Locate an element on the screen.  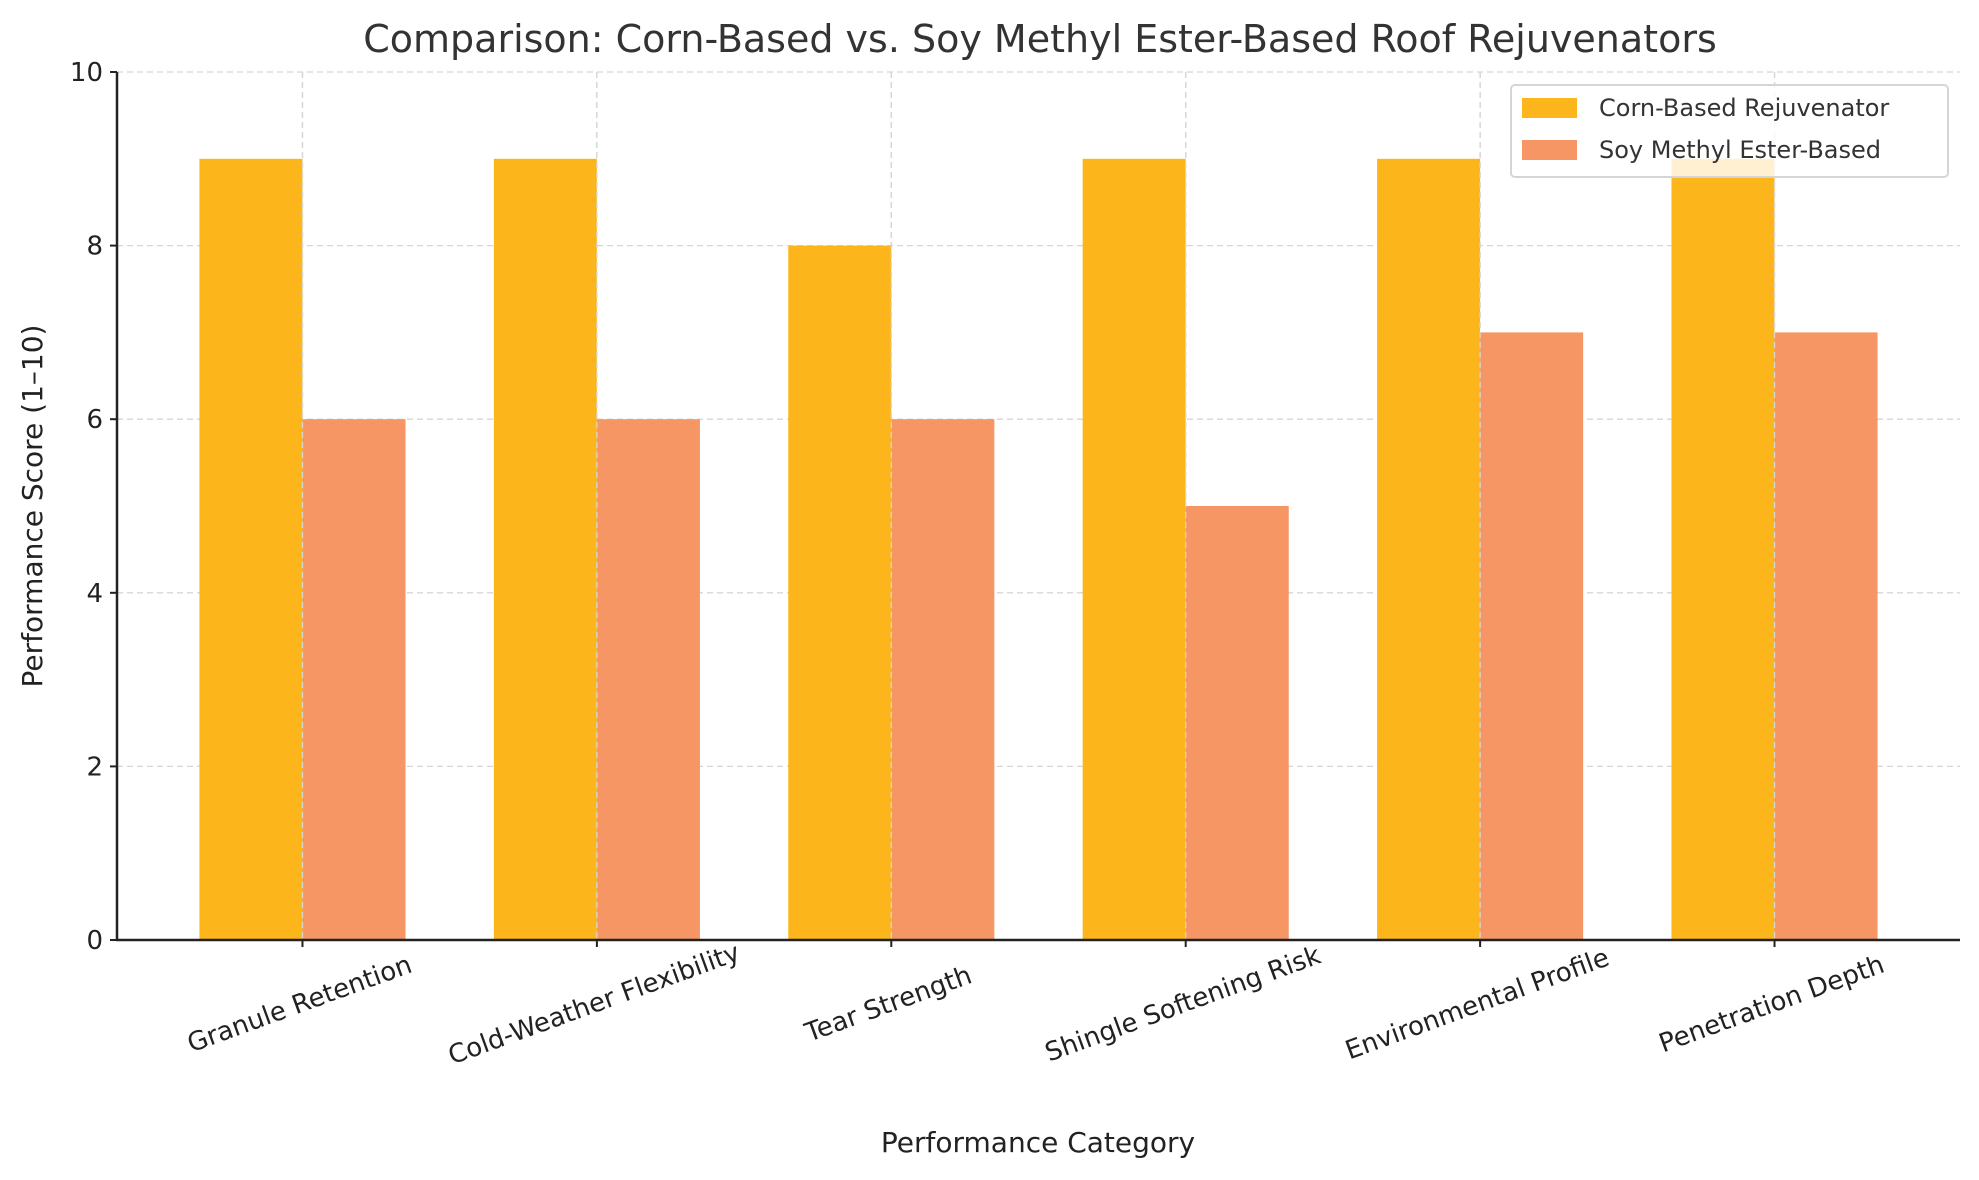
x-tick-label: Penetration Depth is located at coordinates (1771, 1004).